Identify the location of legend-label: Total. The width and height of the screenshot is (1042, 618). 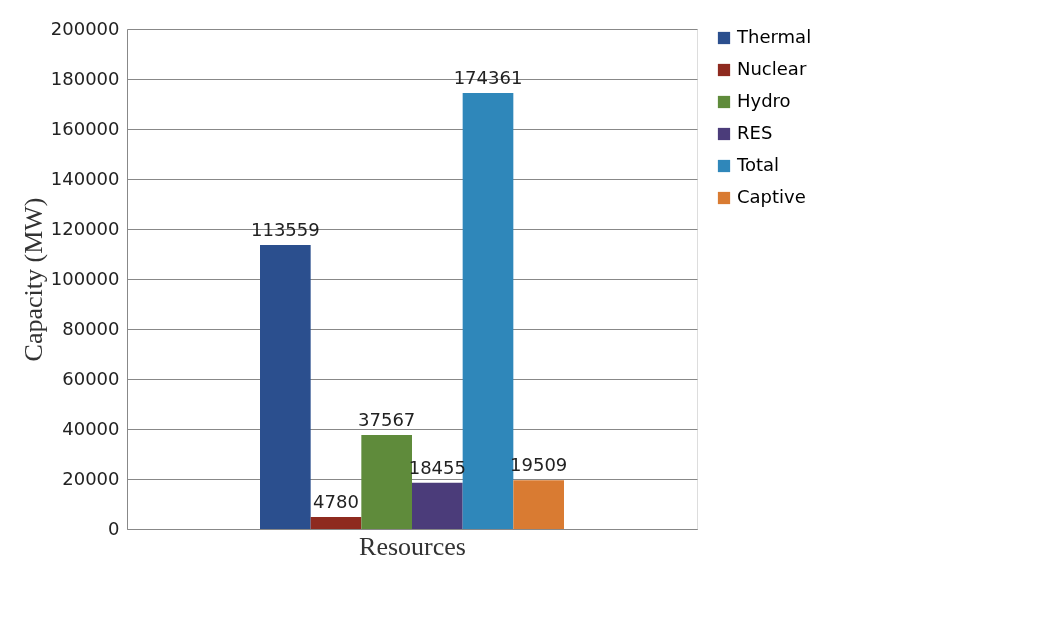
(758, 164).